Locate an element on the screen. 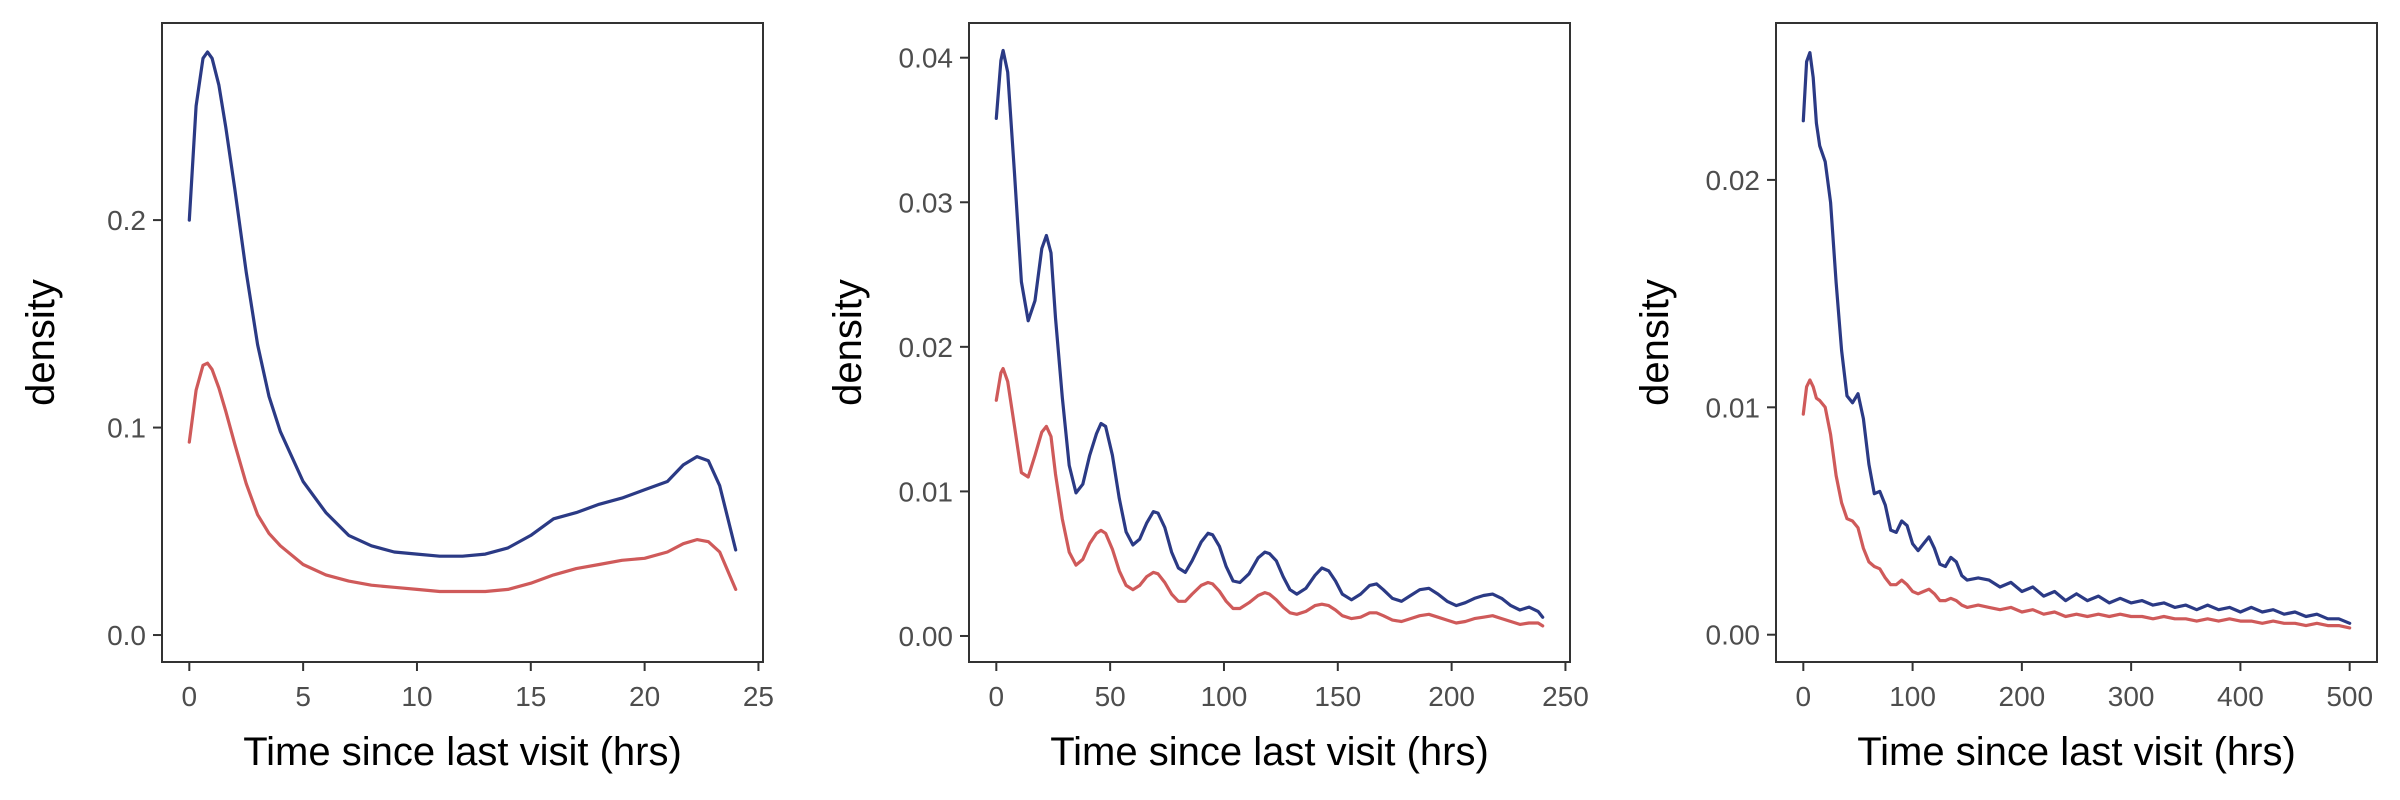 The image size is (2400, 800). x-tick-label: 300 is located at coordinates (2131, 696).